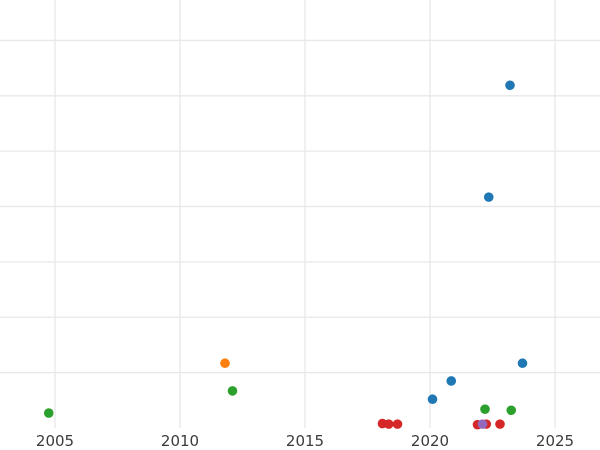 The height and width of the screenshot is (450, 600). What do you see at coordinates (555, 441) in the screenshot?
I see `x-tick-label: 2025` at bounding box center [555, 441].